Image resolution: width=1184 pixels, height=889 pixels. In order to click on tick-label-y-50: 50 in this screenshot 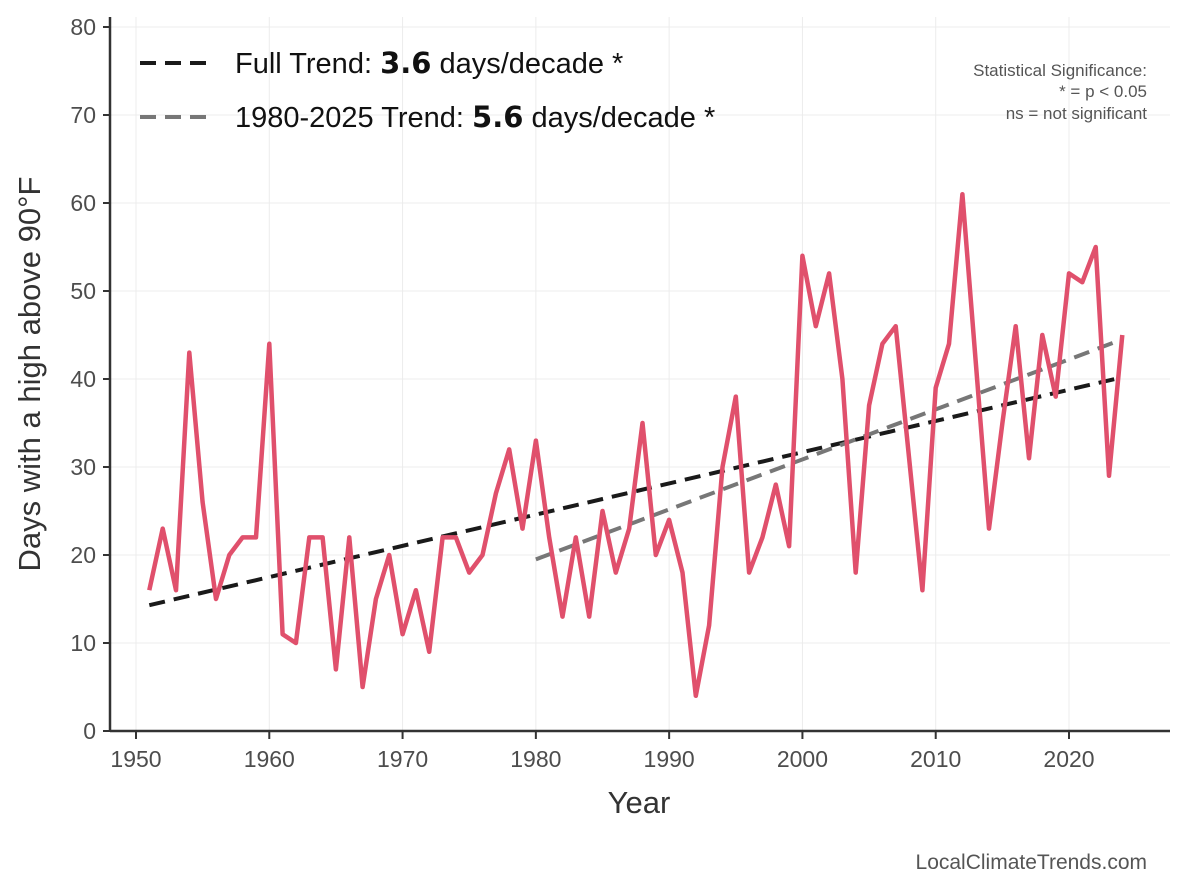, I will do `click(83, 291)`.